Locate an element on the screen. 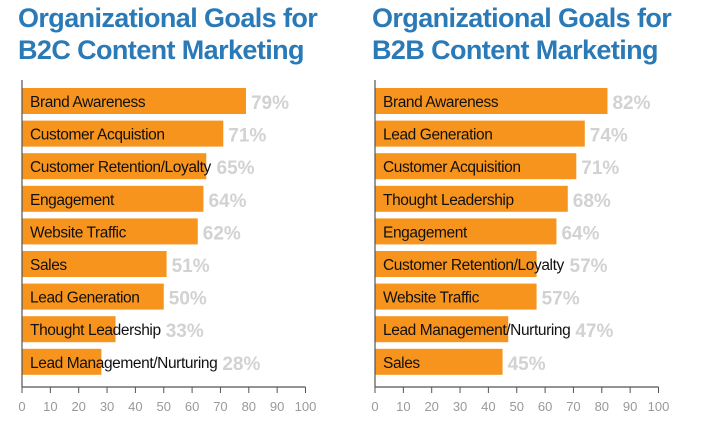 The image size is (720, 424). value-label: 62% is located at coordinates (222, 233).